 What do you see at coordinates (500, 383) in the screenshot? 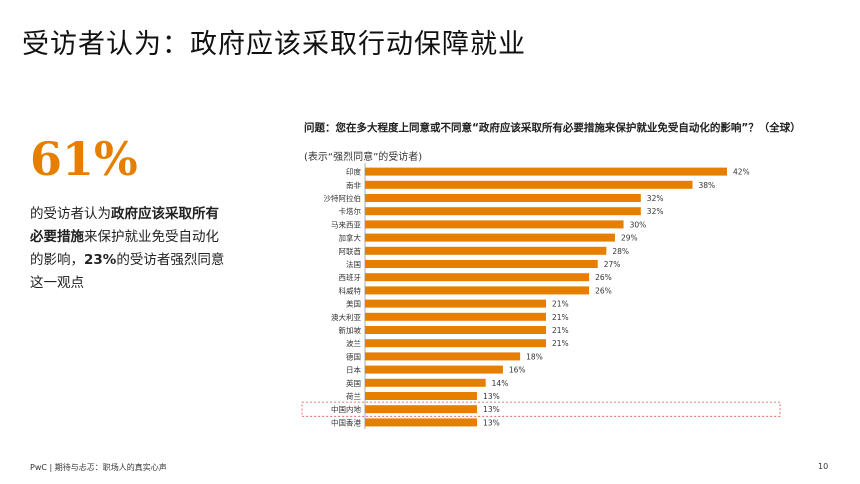
I see `value-label: 14%` at bounding box center [500, 383].